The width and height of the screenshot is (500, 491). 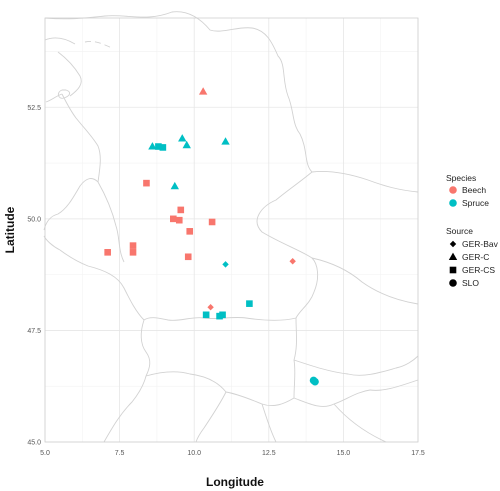 I want to click on point-spruce-ger-bav, so click(x=225, y=264).